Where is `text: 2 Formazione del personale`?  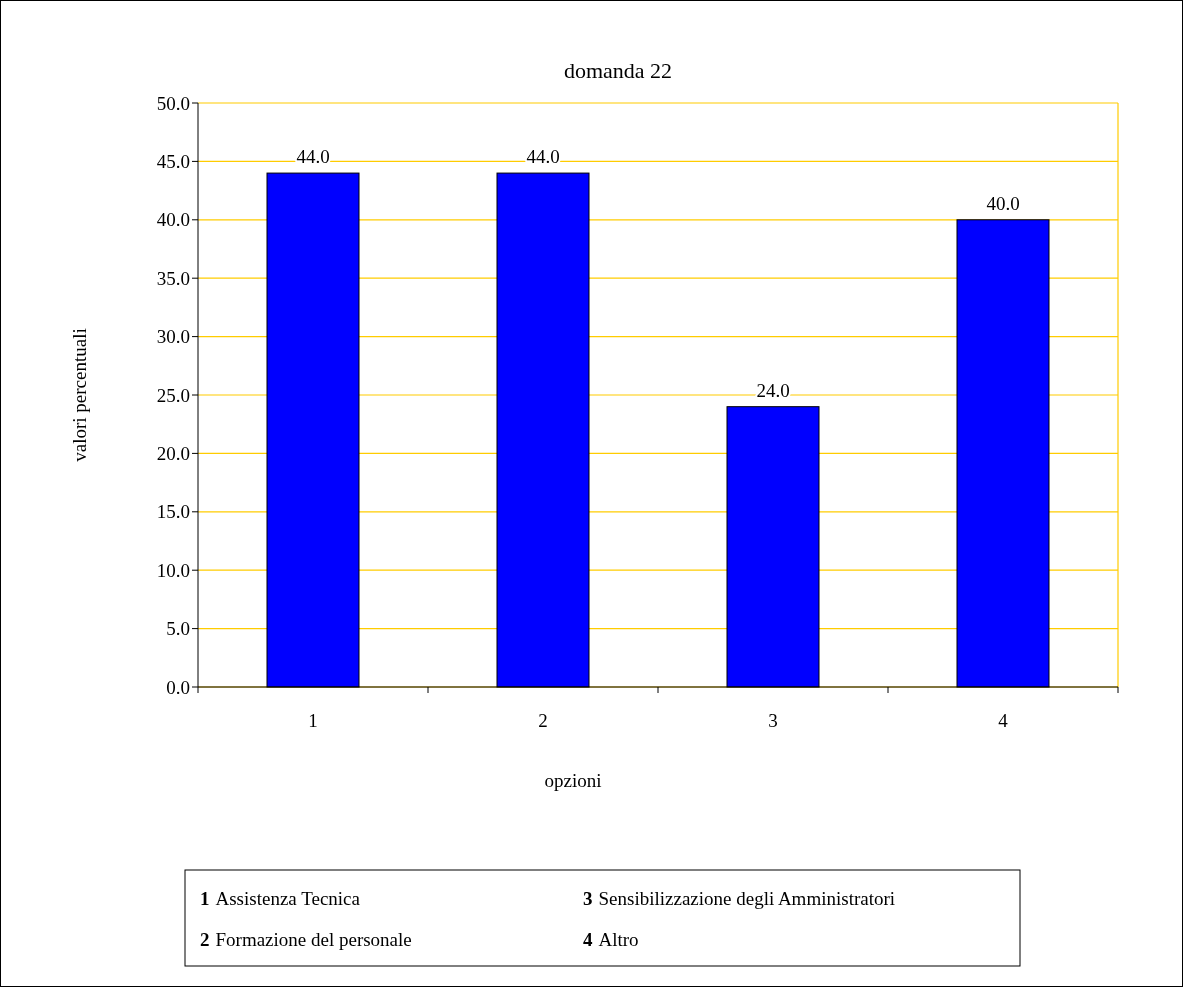 text: 2 Formazione del personale is located at coordinates (306, 939).